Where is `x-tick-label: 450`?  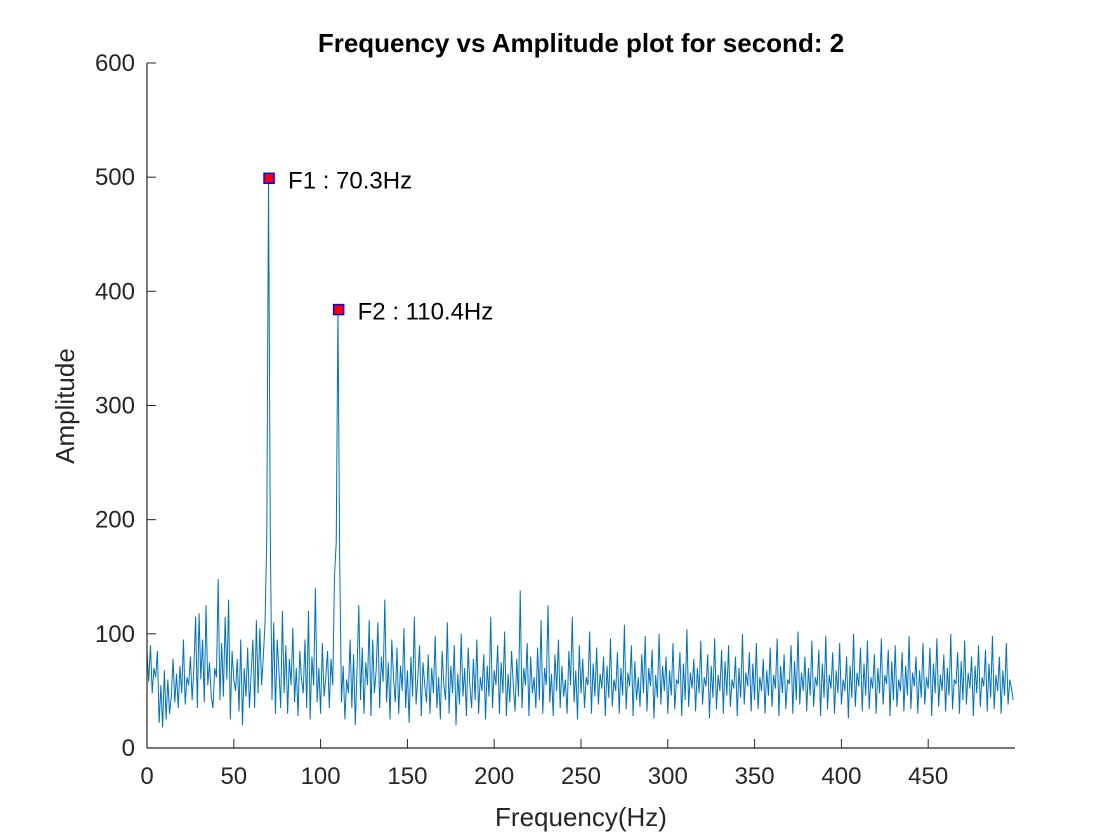
x-tick-label: 450 is located at coordinates (928, 776).